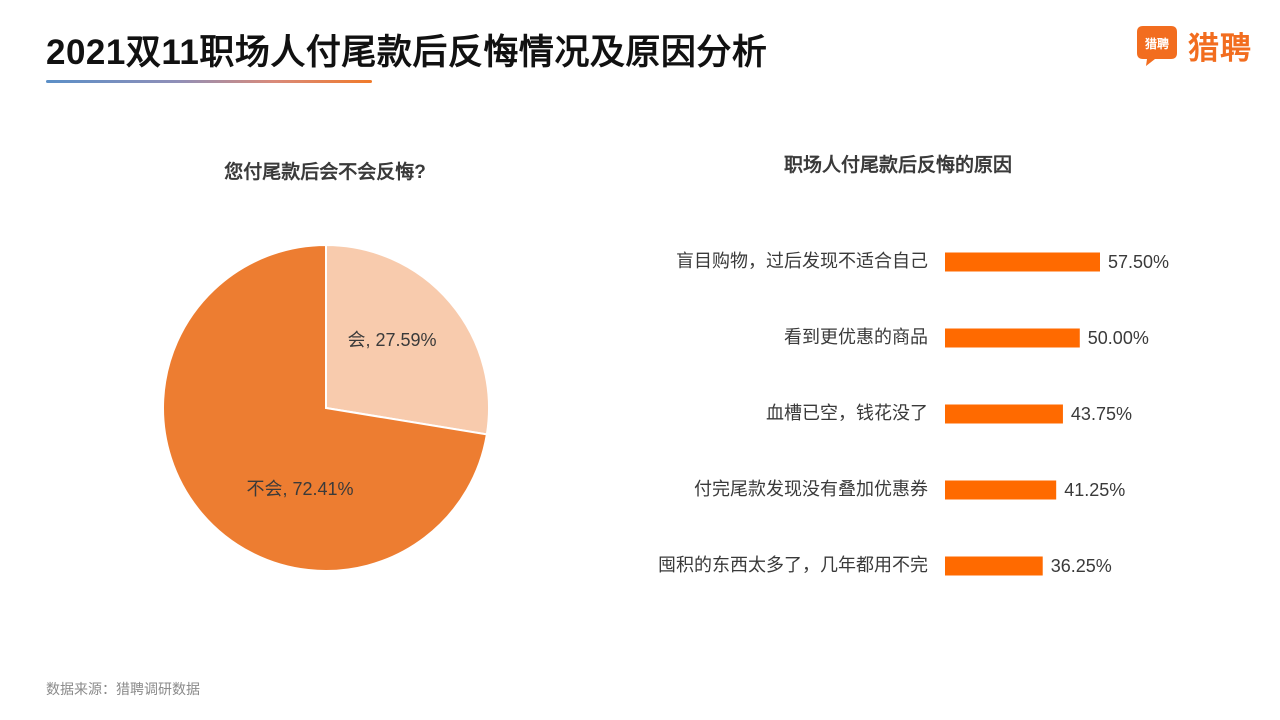 This screenshot has width=1280, height=720. What do you see at coordinates (802, 261) in the screenshot?
I see `bar-category-label: 盲目购物，过后发现不适合自己` at bounding box center [802, 261].